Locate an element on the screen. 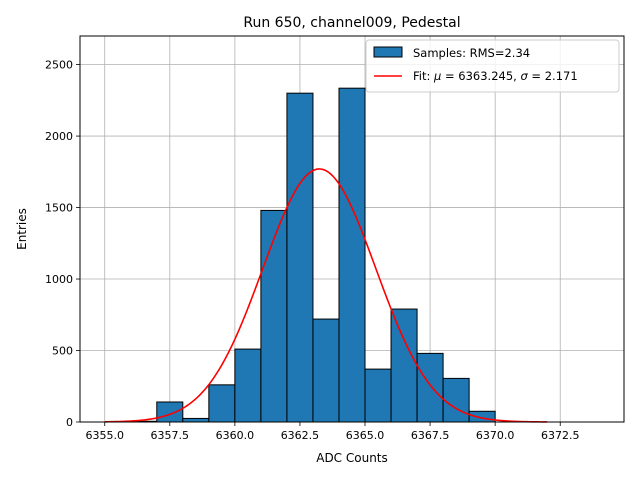 The width and height of the screenshot is (640, 480). legend-label-fit: Fit: μ = 6363.245, σ = 2.171 is located at coordinates (495, 76).